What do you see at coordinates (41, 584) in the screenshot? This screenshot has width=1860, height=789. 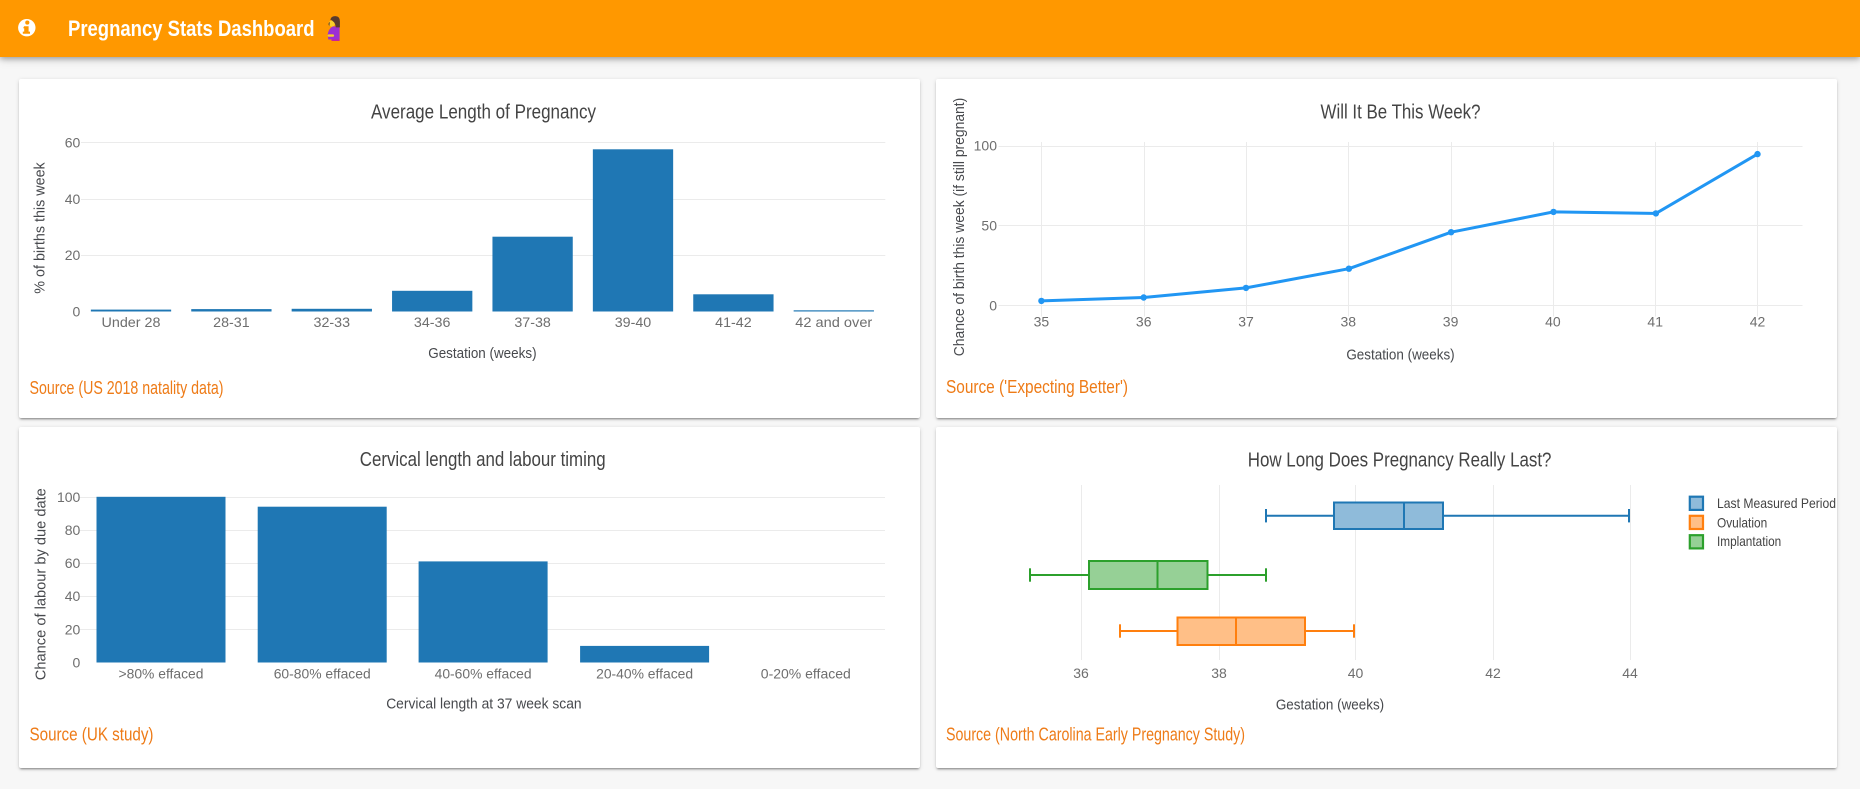 I see `svg-text: Chance of labour by due date` at bounding box center [41, 584].